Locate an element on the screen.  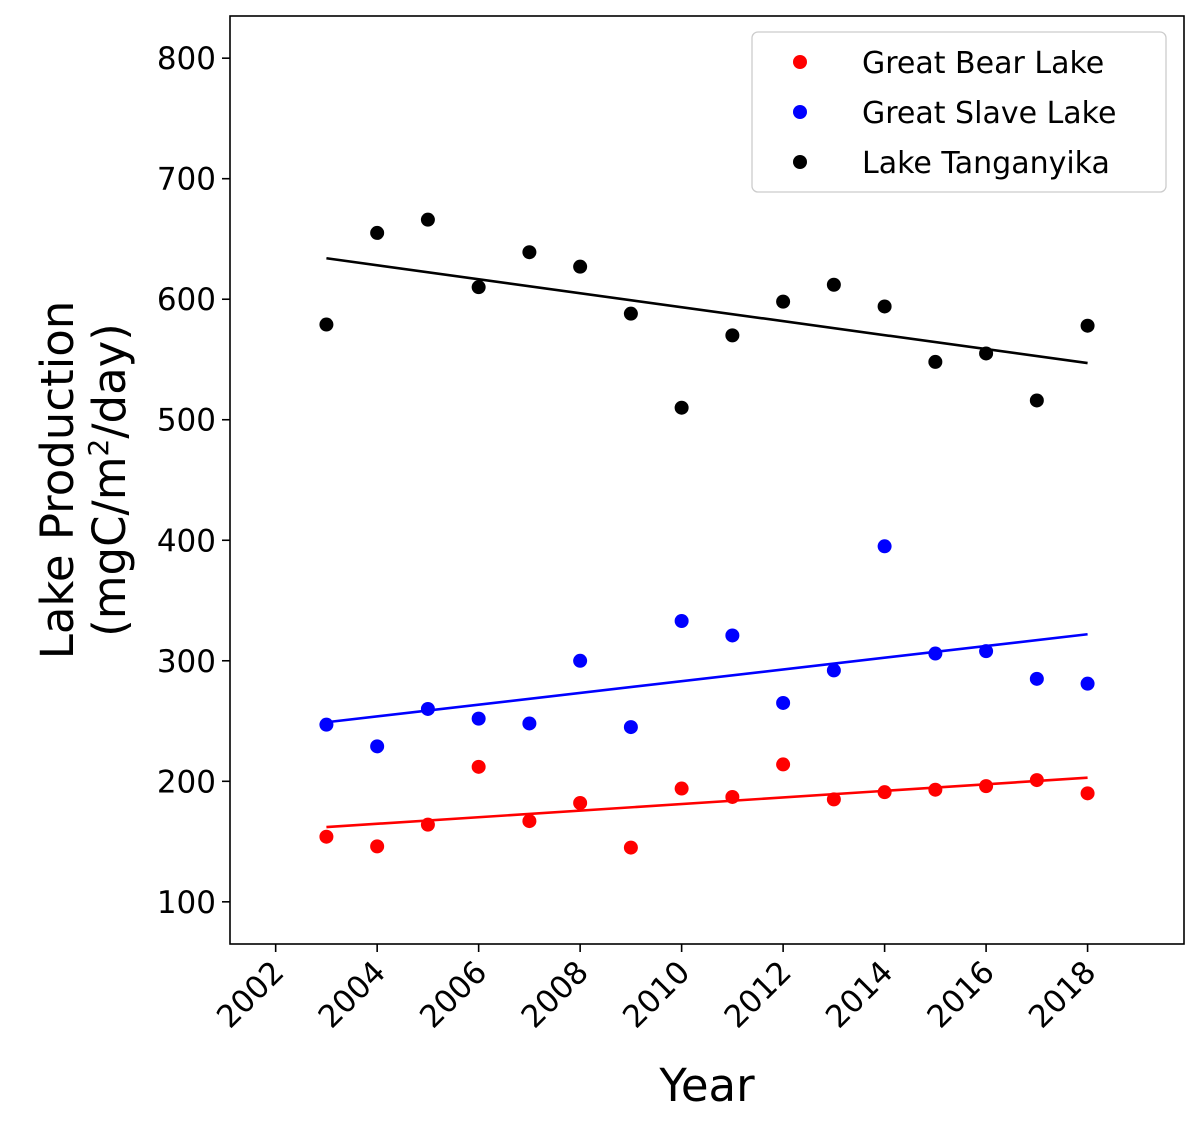
legend-box is located at coordinates (959, 112).